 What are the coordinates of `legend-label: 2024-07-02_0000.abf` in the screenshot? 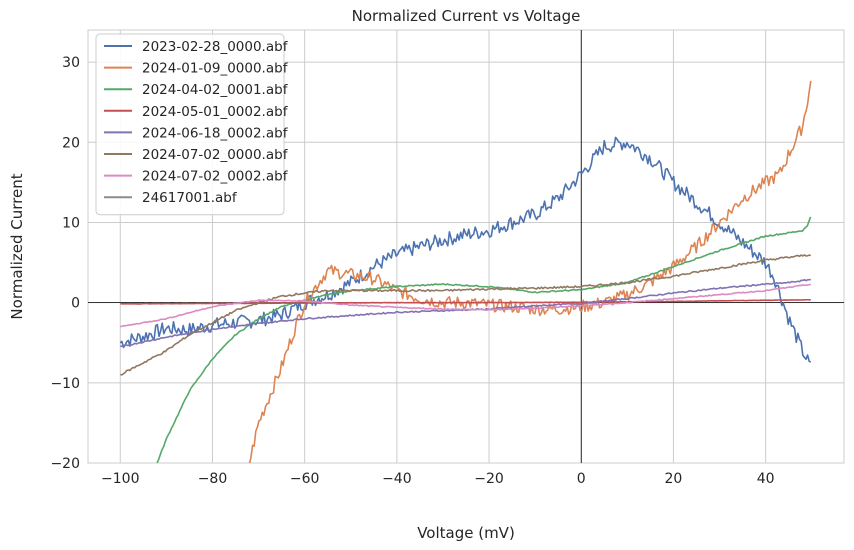 It's located at (215, 155).